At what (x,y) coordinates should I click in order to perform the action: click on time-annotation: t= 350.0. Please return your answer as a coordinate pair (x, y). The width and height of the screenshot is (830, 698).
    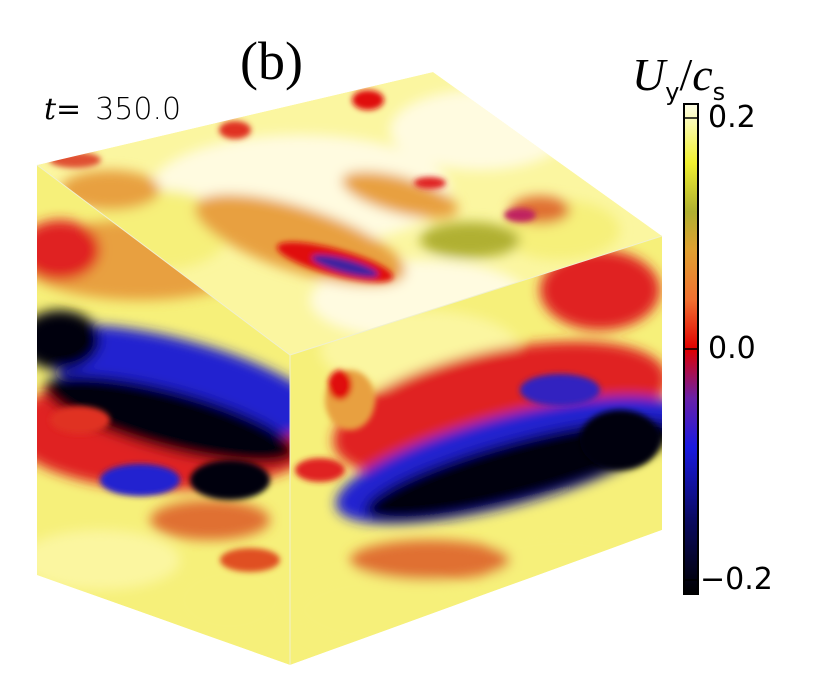
    Looking at the image, I should click on (112, 109).